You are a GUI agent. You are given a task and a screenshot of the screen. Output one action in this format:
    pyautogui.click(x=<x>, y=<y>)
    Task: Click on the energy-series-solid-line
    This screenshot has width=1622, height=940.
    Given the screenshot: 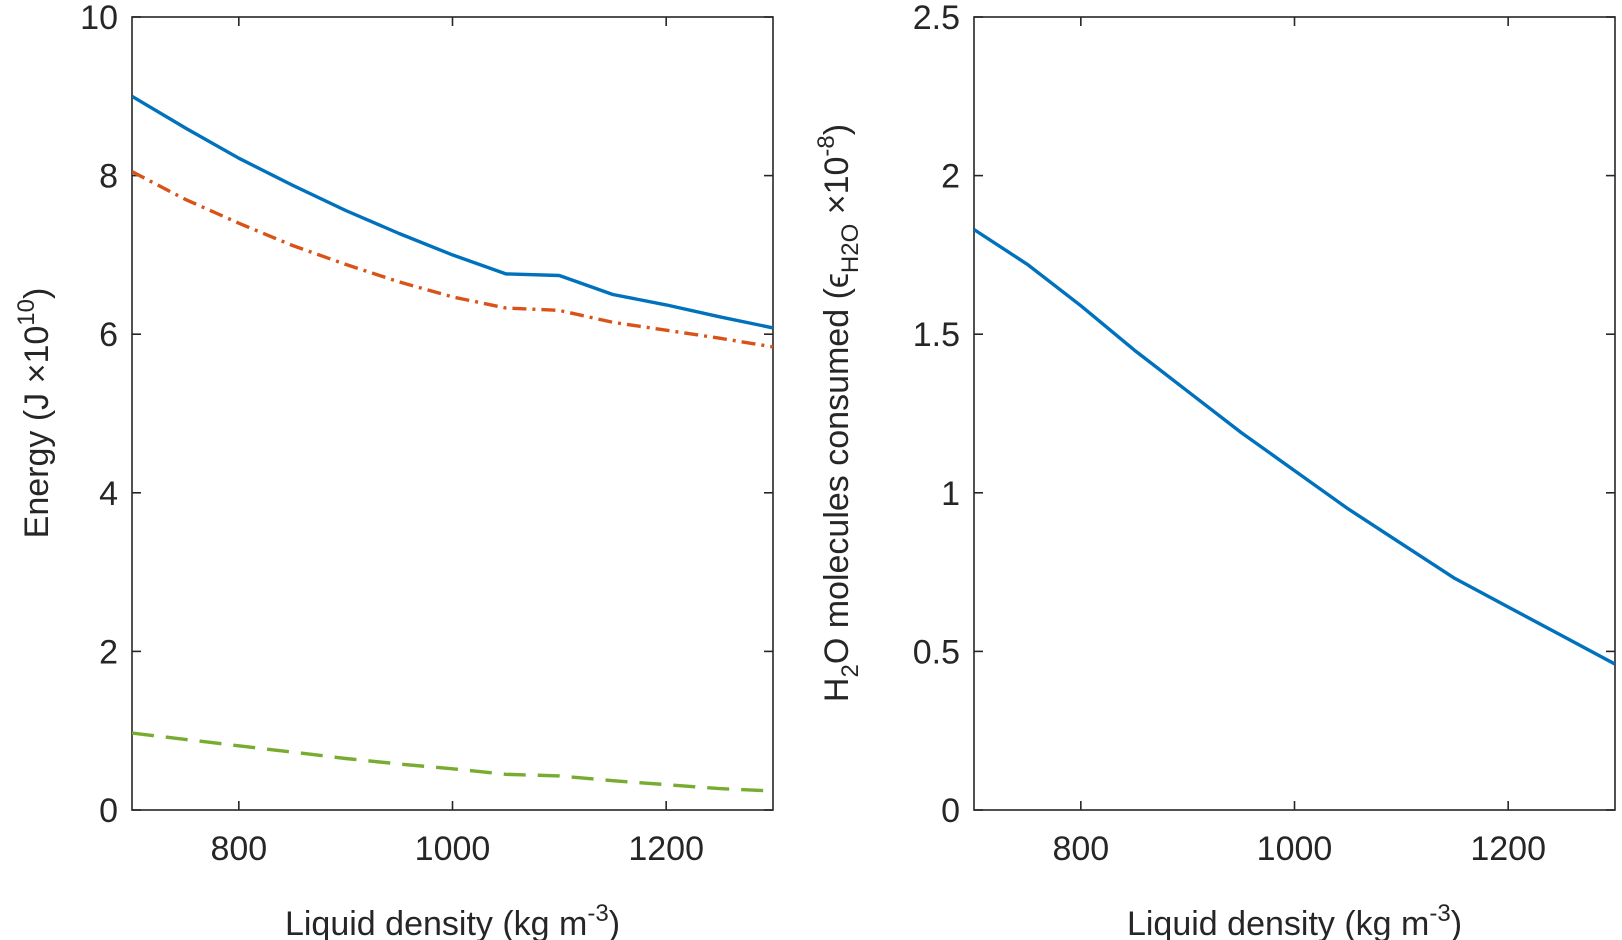 What is the action you would take?
    pyautogui.click(x=452, y=212)
    